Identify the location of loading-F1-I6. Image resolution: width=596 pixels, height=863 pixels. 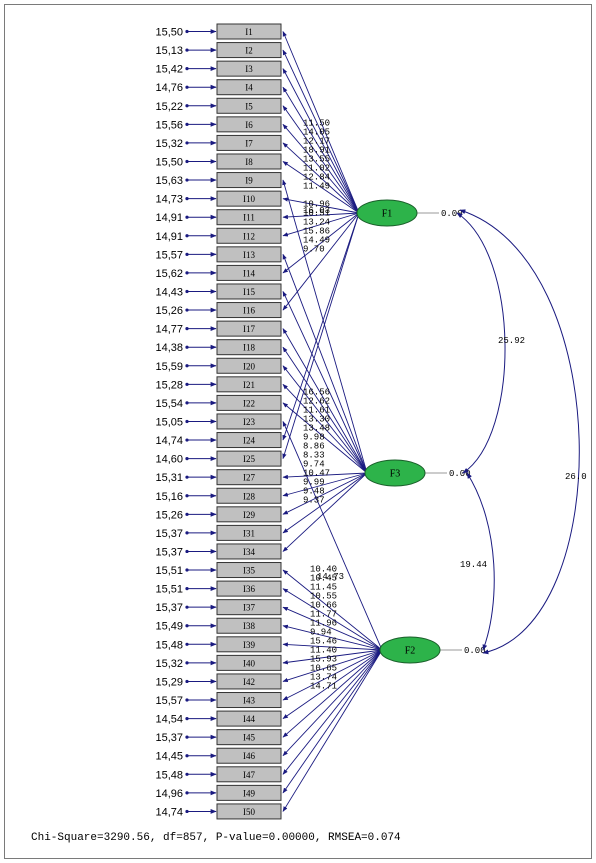
(321, 168).